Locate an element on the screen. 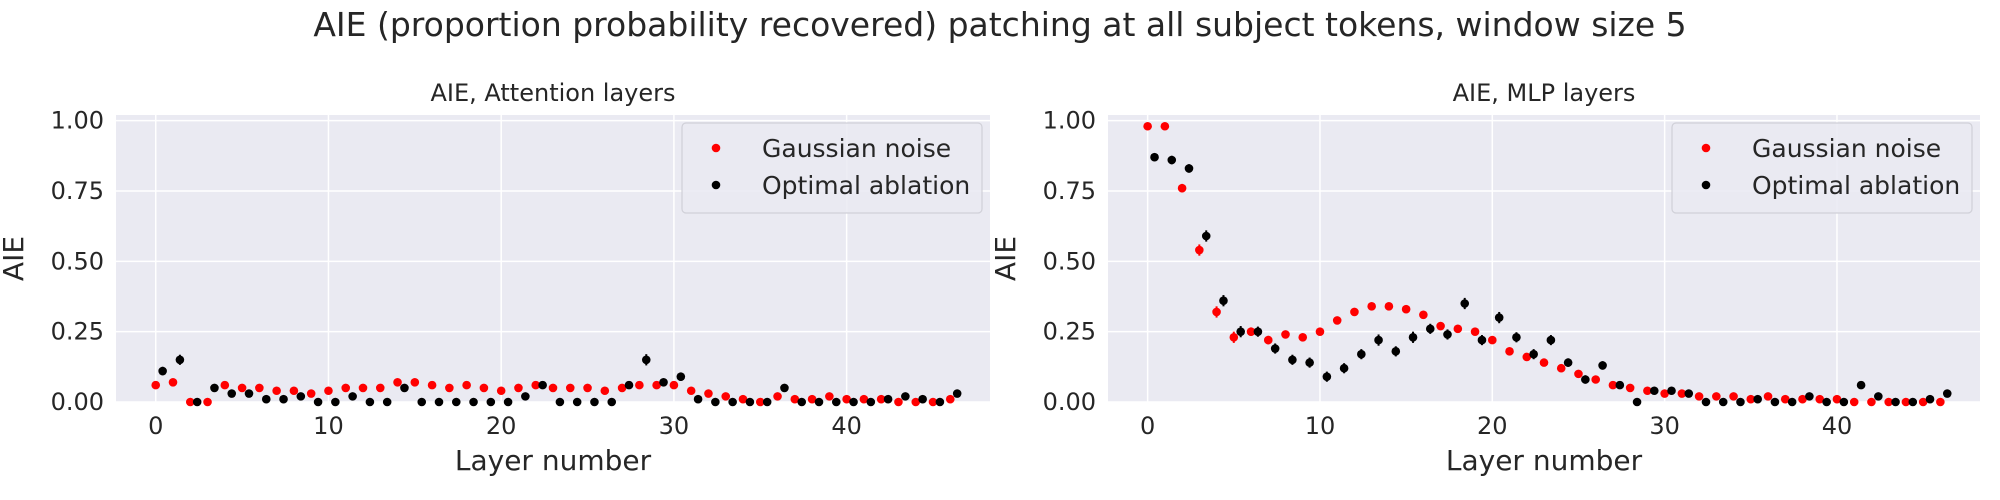 This screenshot has height=500, width=2000. y-tick-label: 0.50 is located at coordinates (1069, 261).